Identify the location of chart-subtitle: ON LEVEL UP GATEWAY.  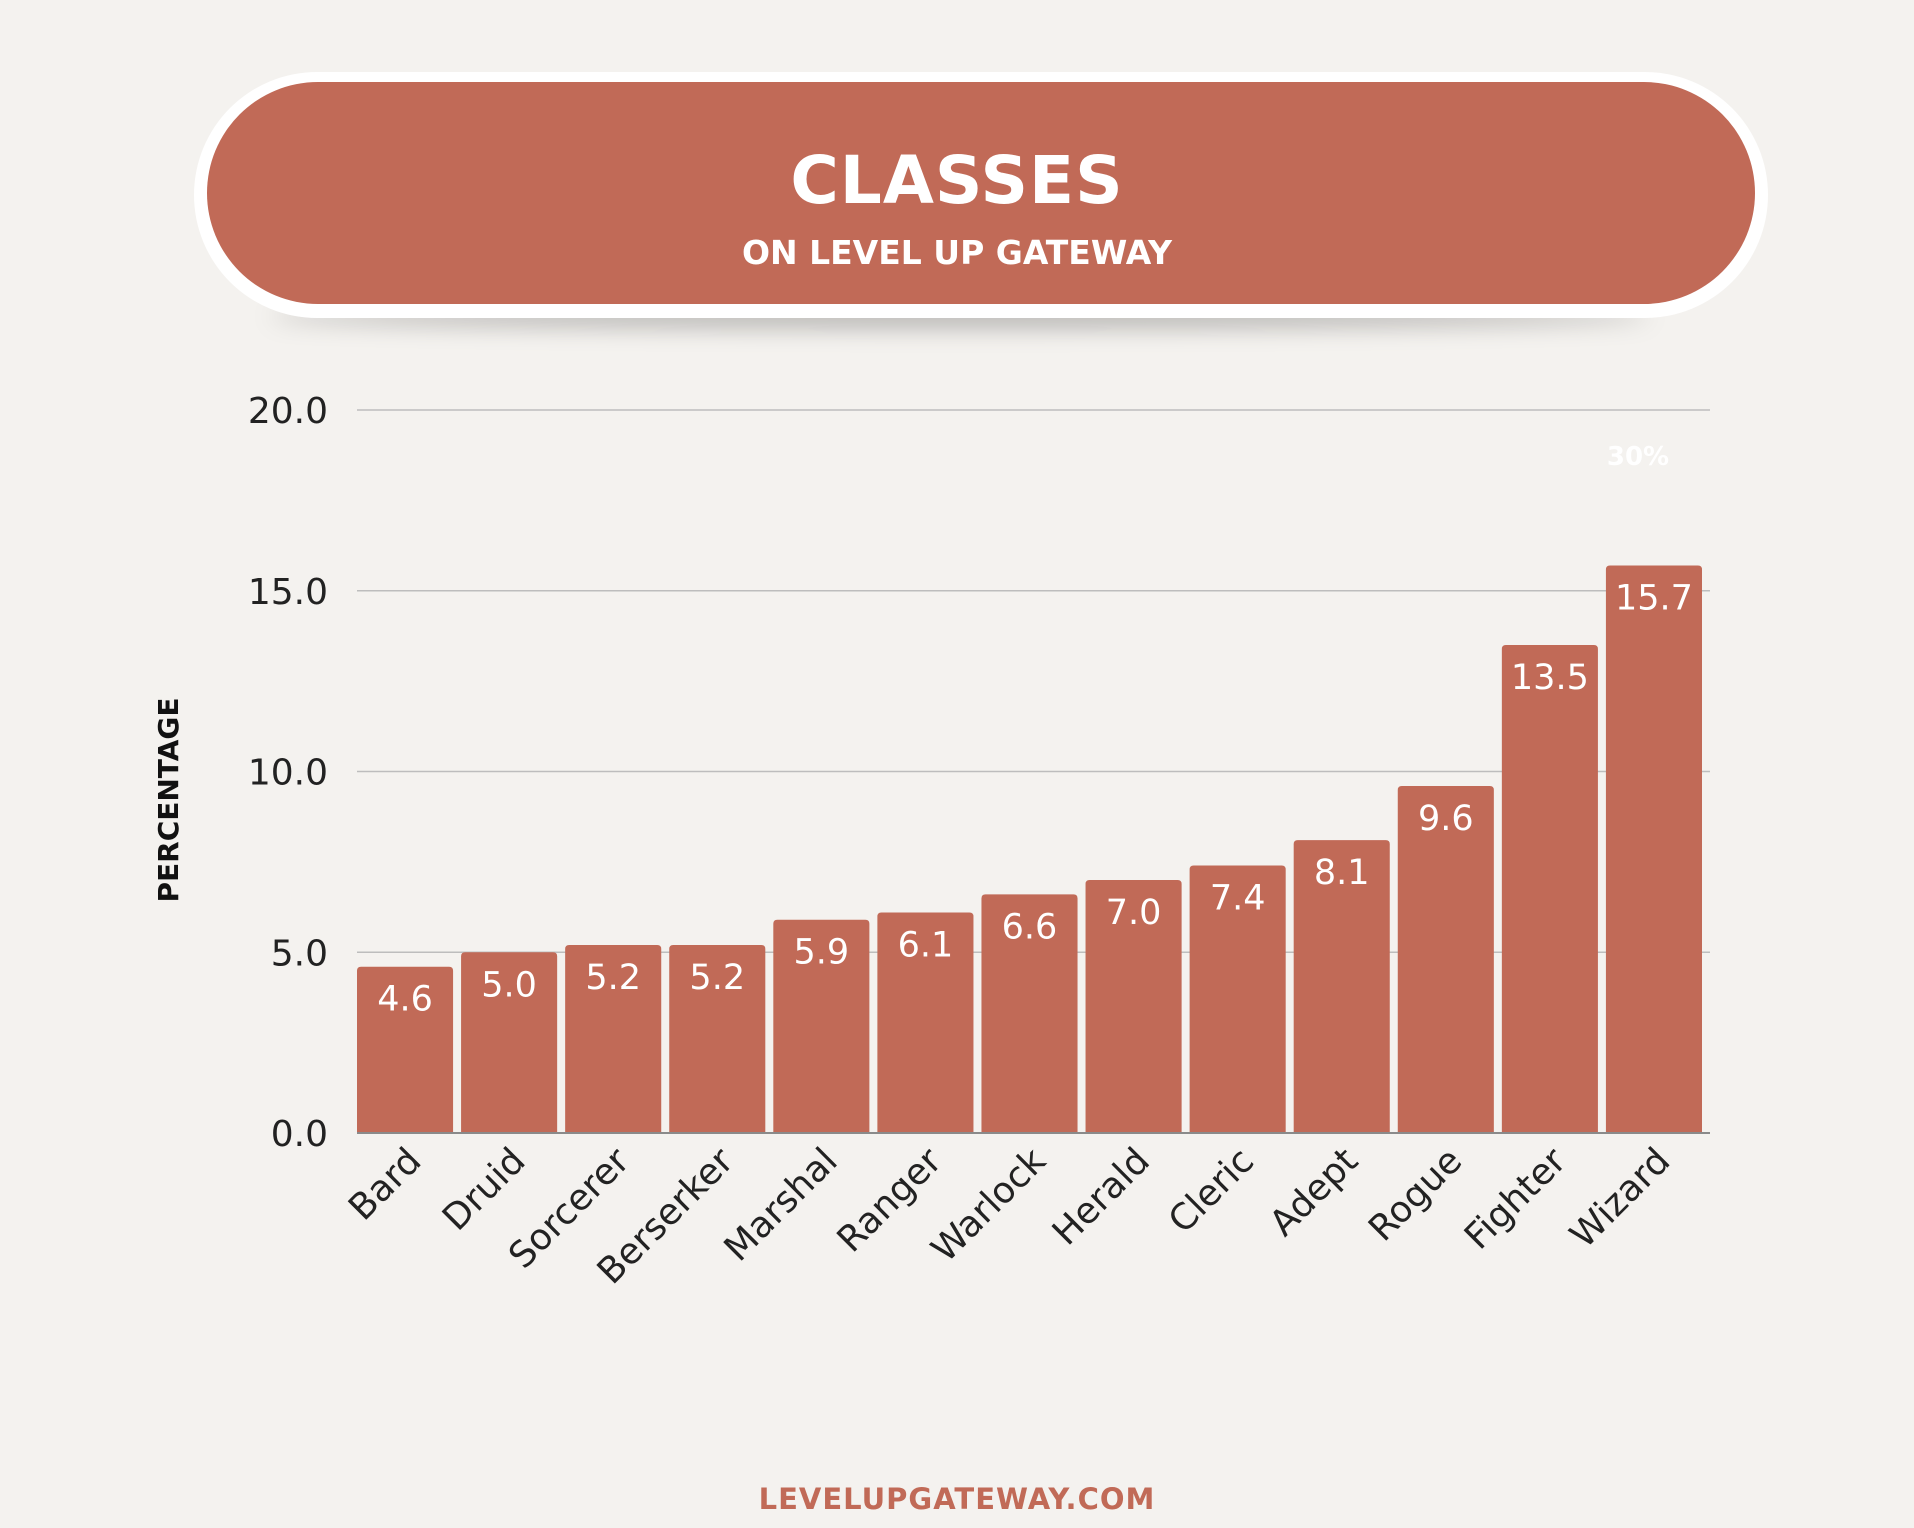
(957, 252).